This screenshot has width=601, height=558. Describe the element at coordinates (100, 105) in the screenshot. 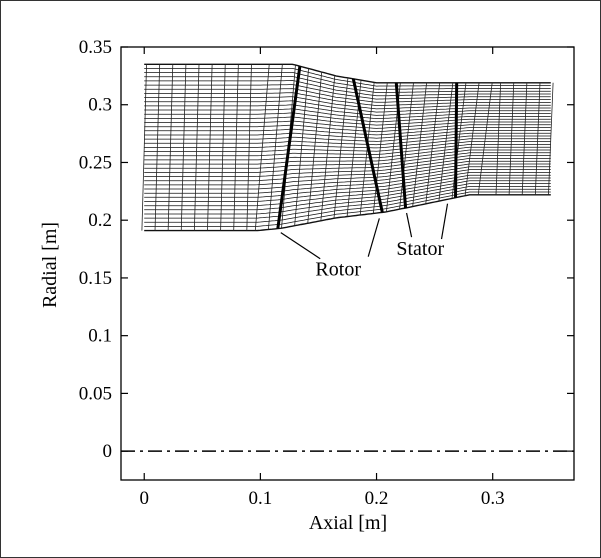

I see `y-tick-label: 0.3` at that location.